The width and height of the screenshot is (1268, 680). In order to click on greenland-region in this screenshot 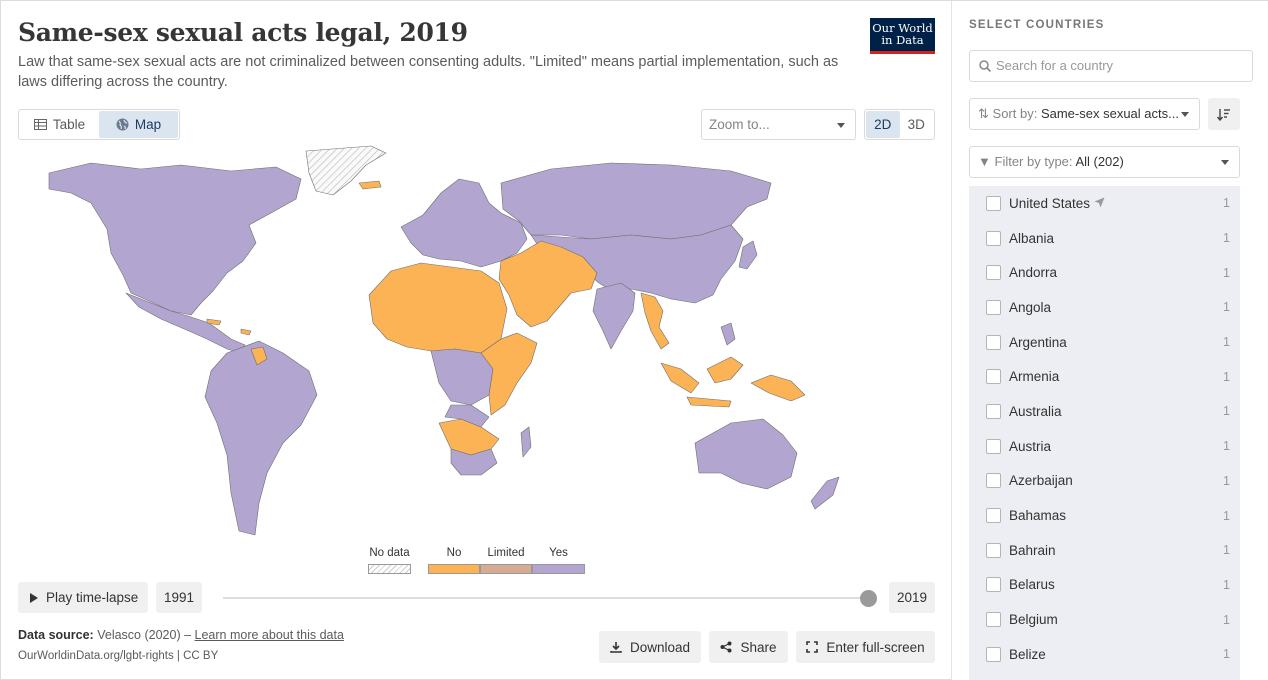, I will do `click(346, 170)`.